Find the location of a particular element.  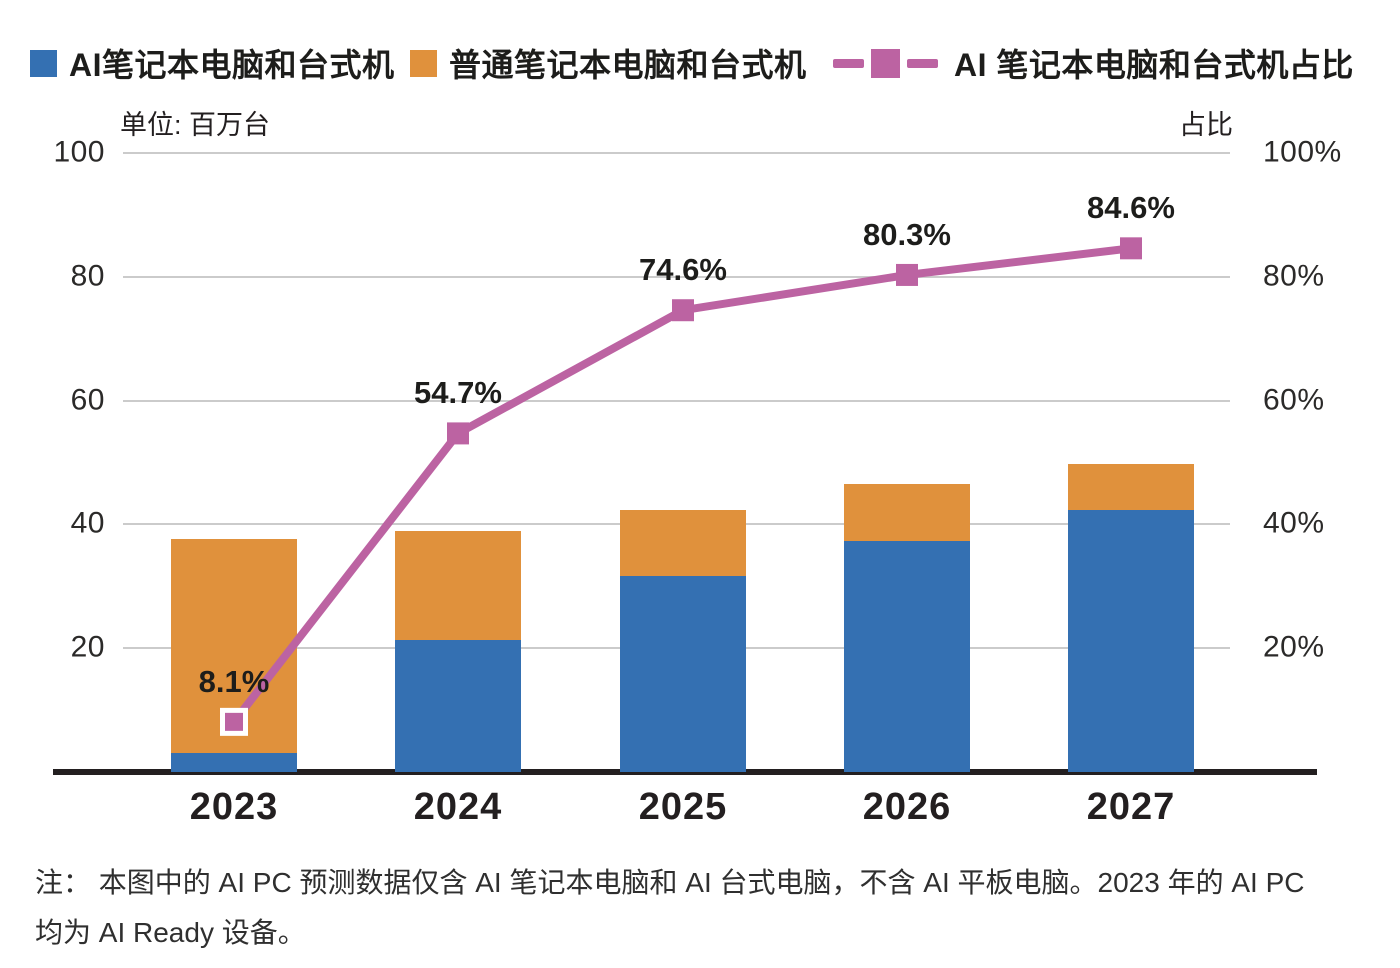

left-tick-label: 60 is located at coordinates (87, 399).